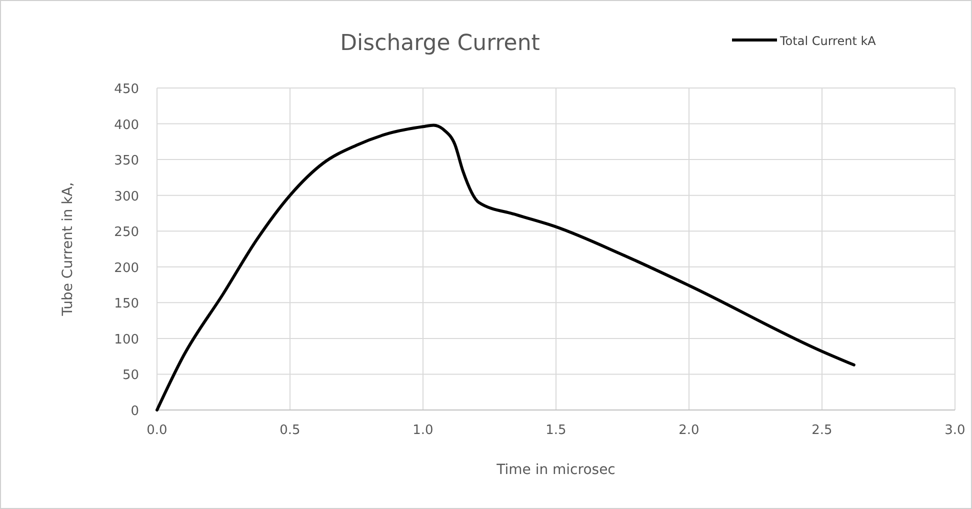  What do you see at coordinates (157, 430) in the screenshot?
I see `x-tick-label: 0.0` at bounding box center [157, 430].